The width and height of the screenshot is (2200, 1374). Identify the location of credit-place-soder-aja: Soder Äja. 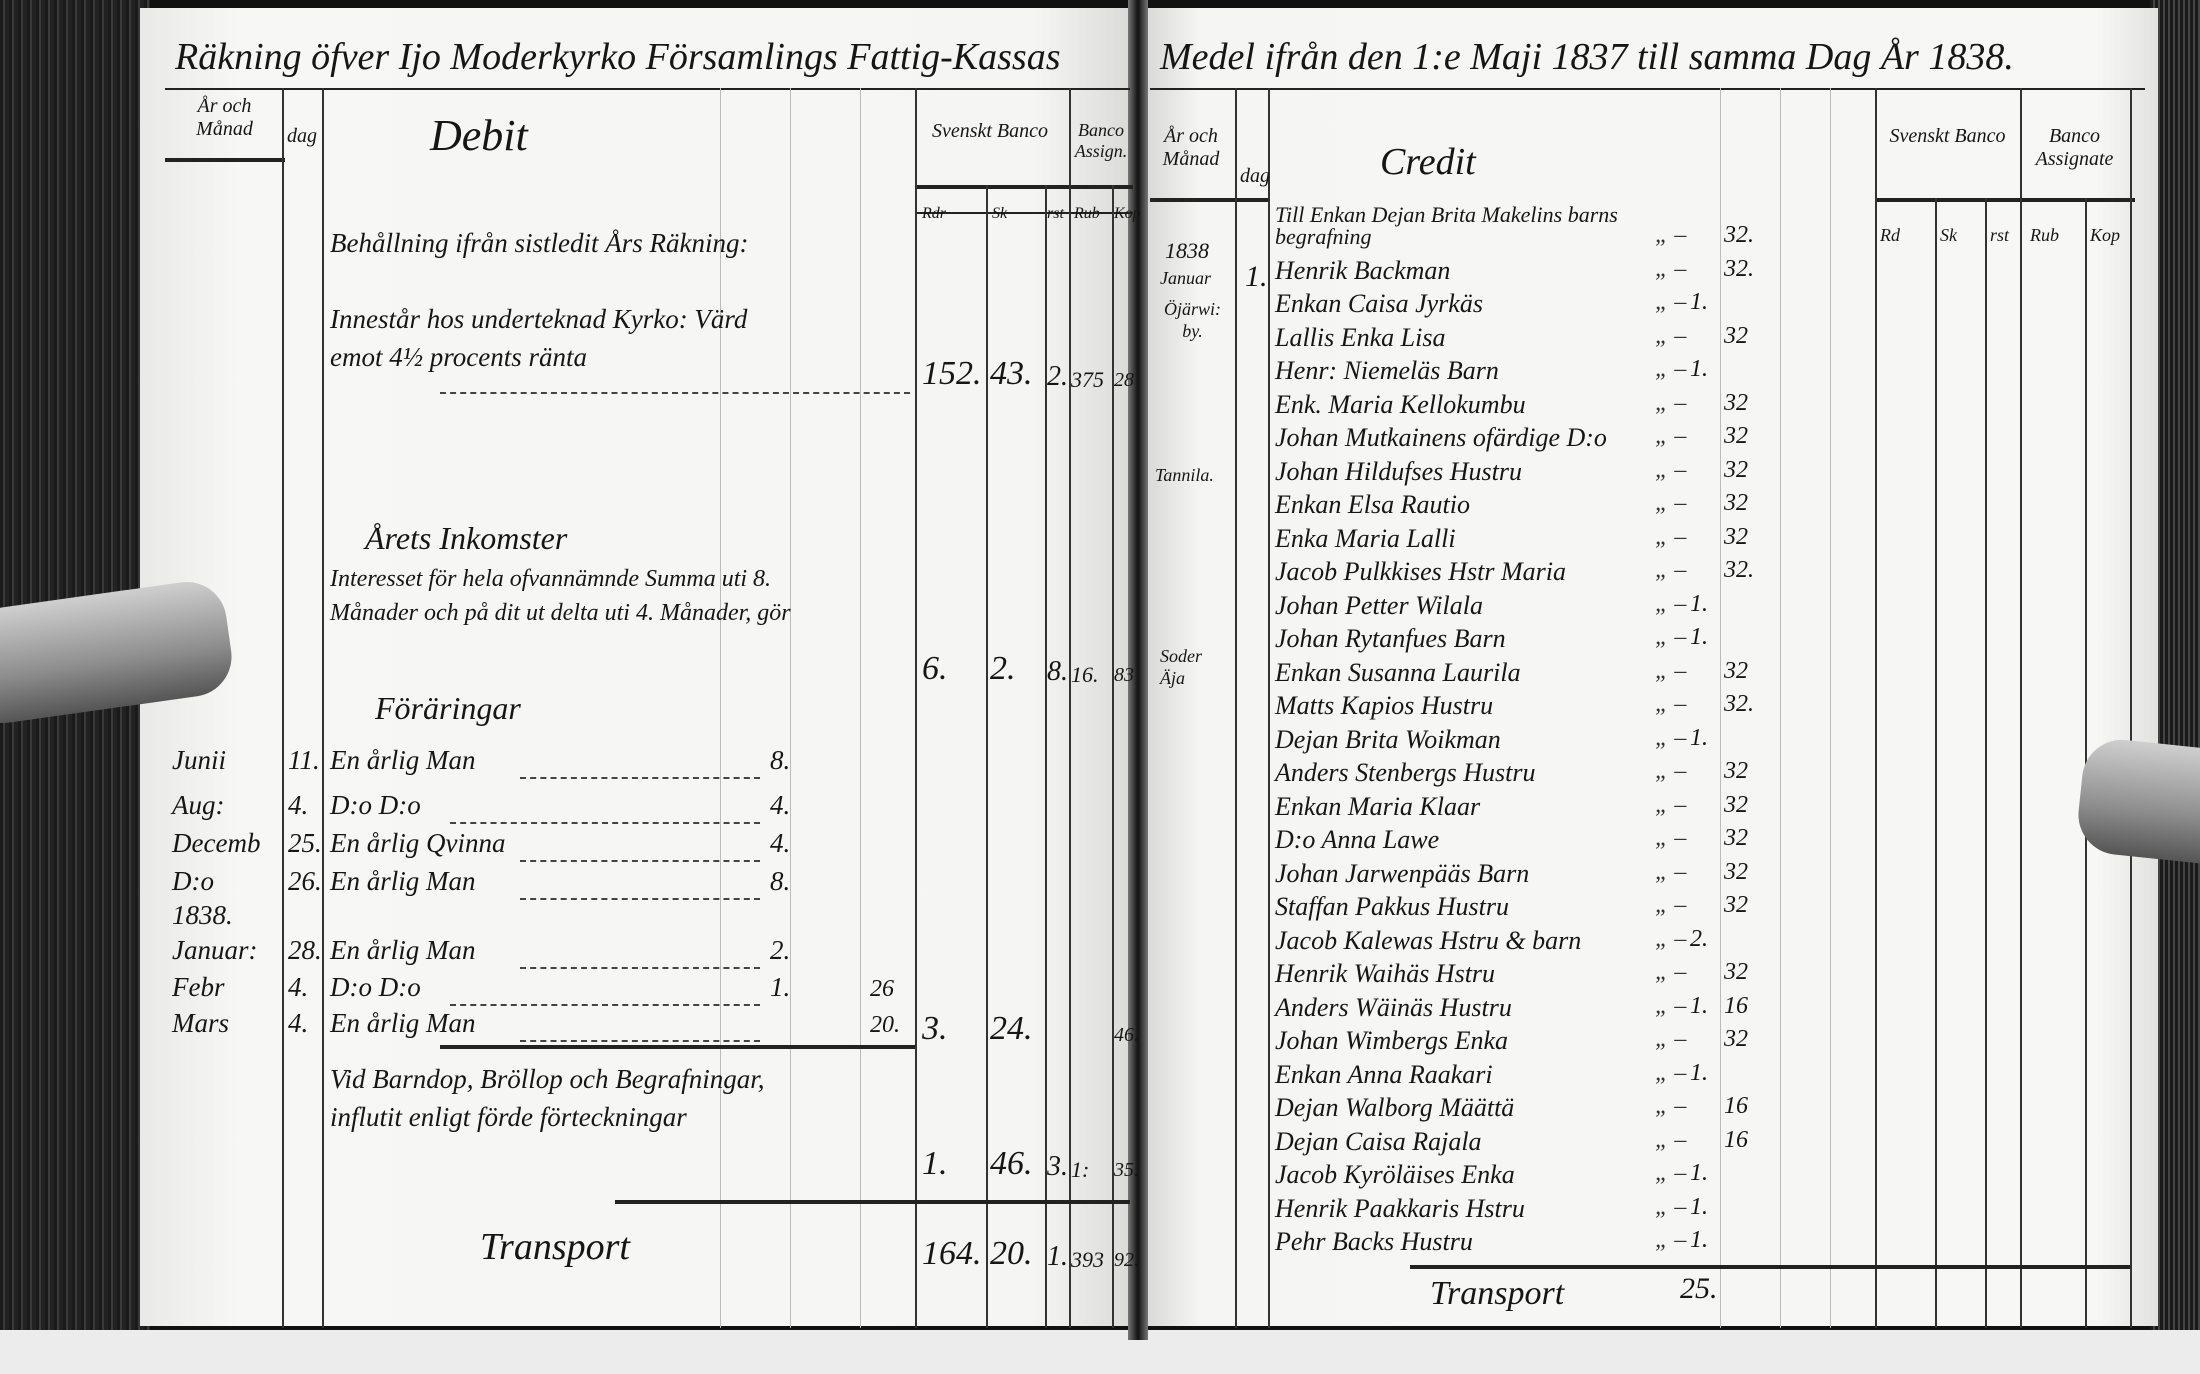
(1181, 667).